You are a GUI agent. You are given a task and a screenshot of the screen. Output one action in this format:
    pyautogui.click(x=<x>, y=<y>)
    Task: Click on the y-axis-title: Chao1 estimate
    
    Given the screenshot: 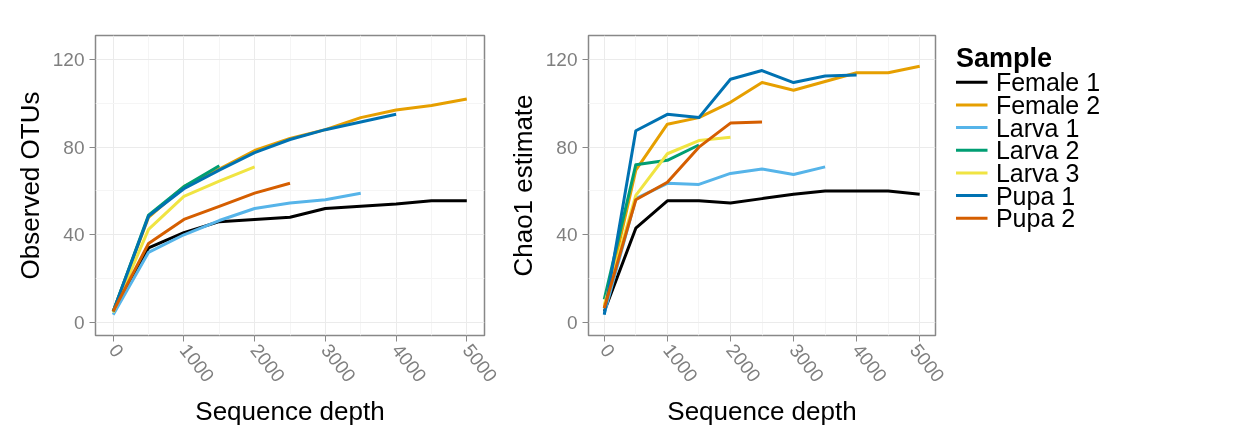 What is the action you would take?
    pyautogui.click(x=522, y=185)
    